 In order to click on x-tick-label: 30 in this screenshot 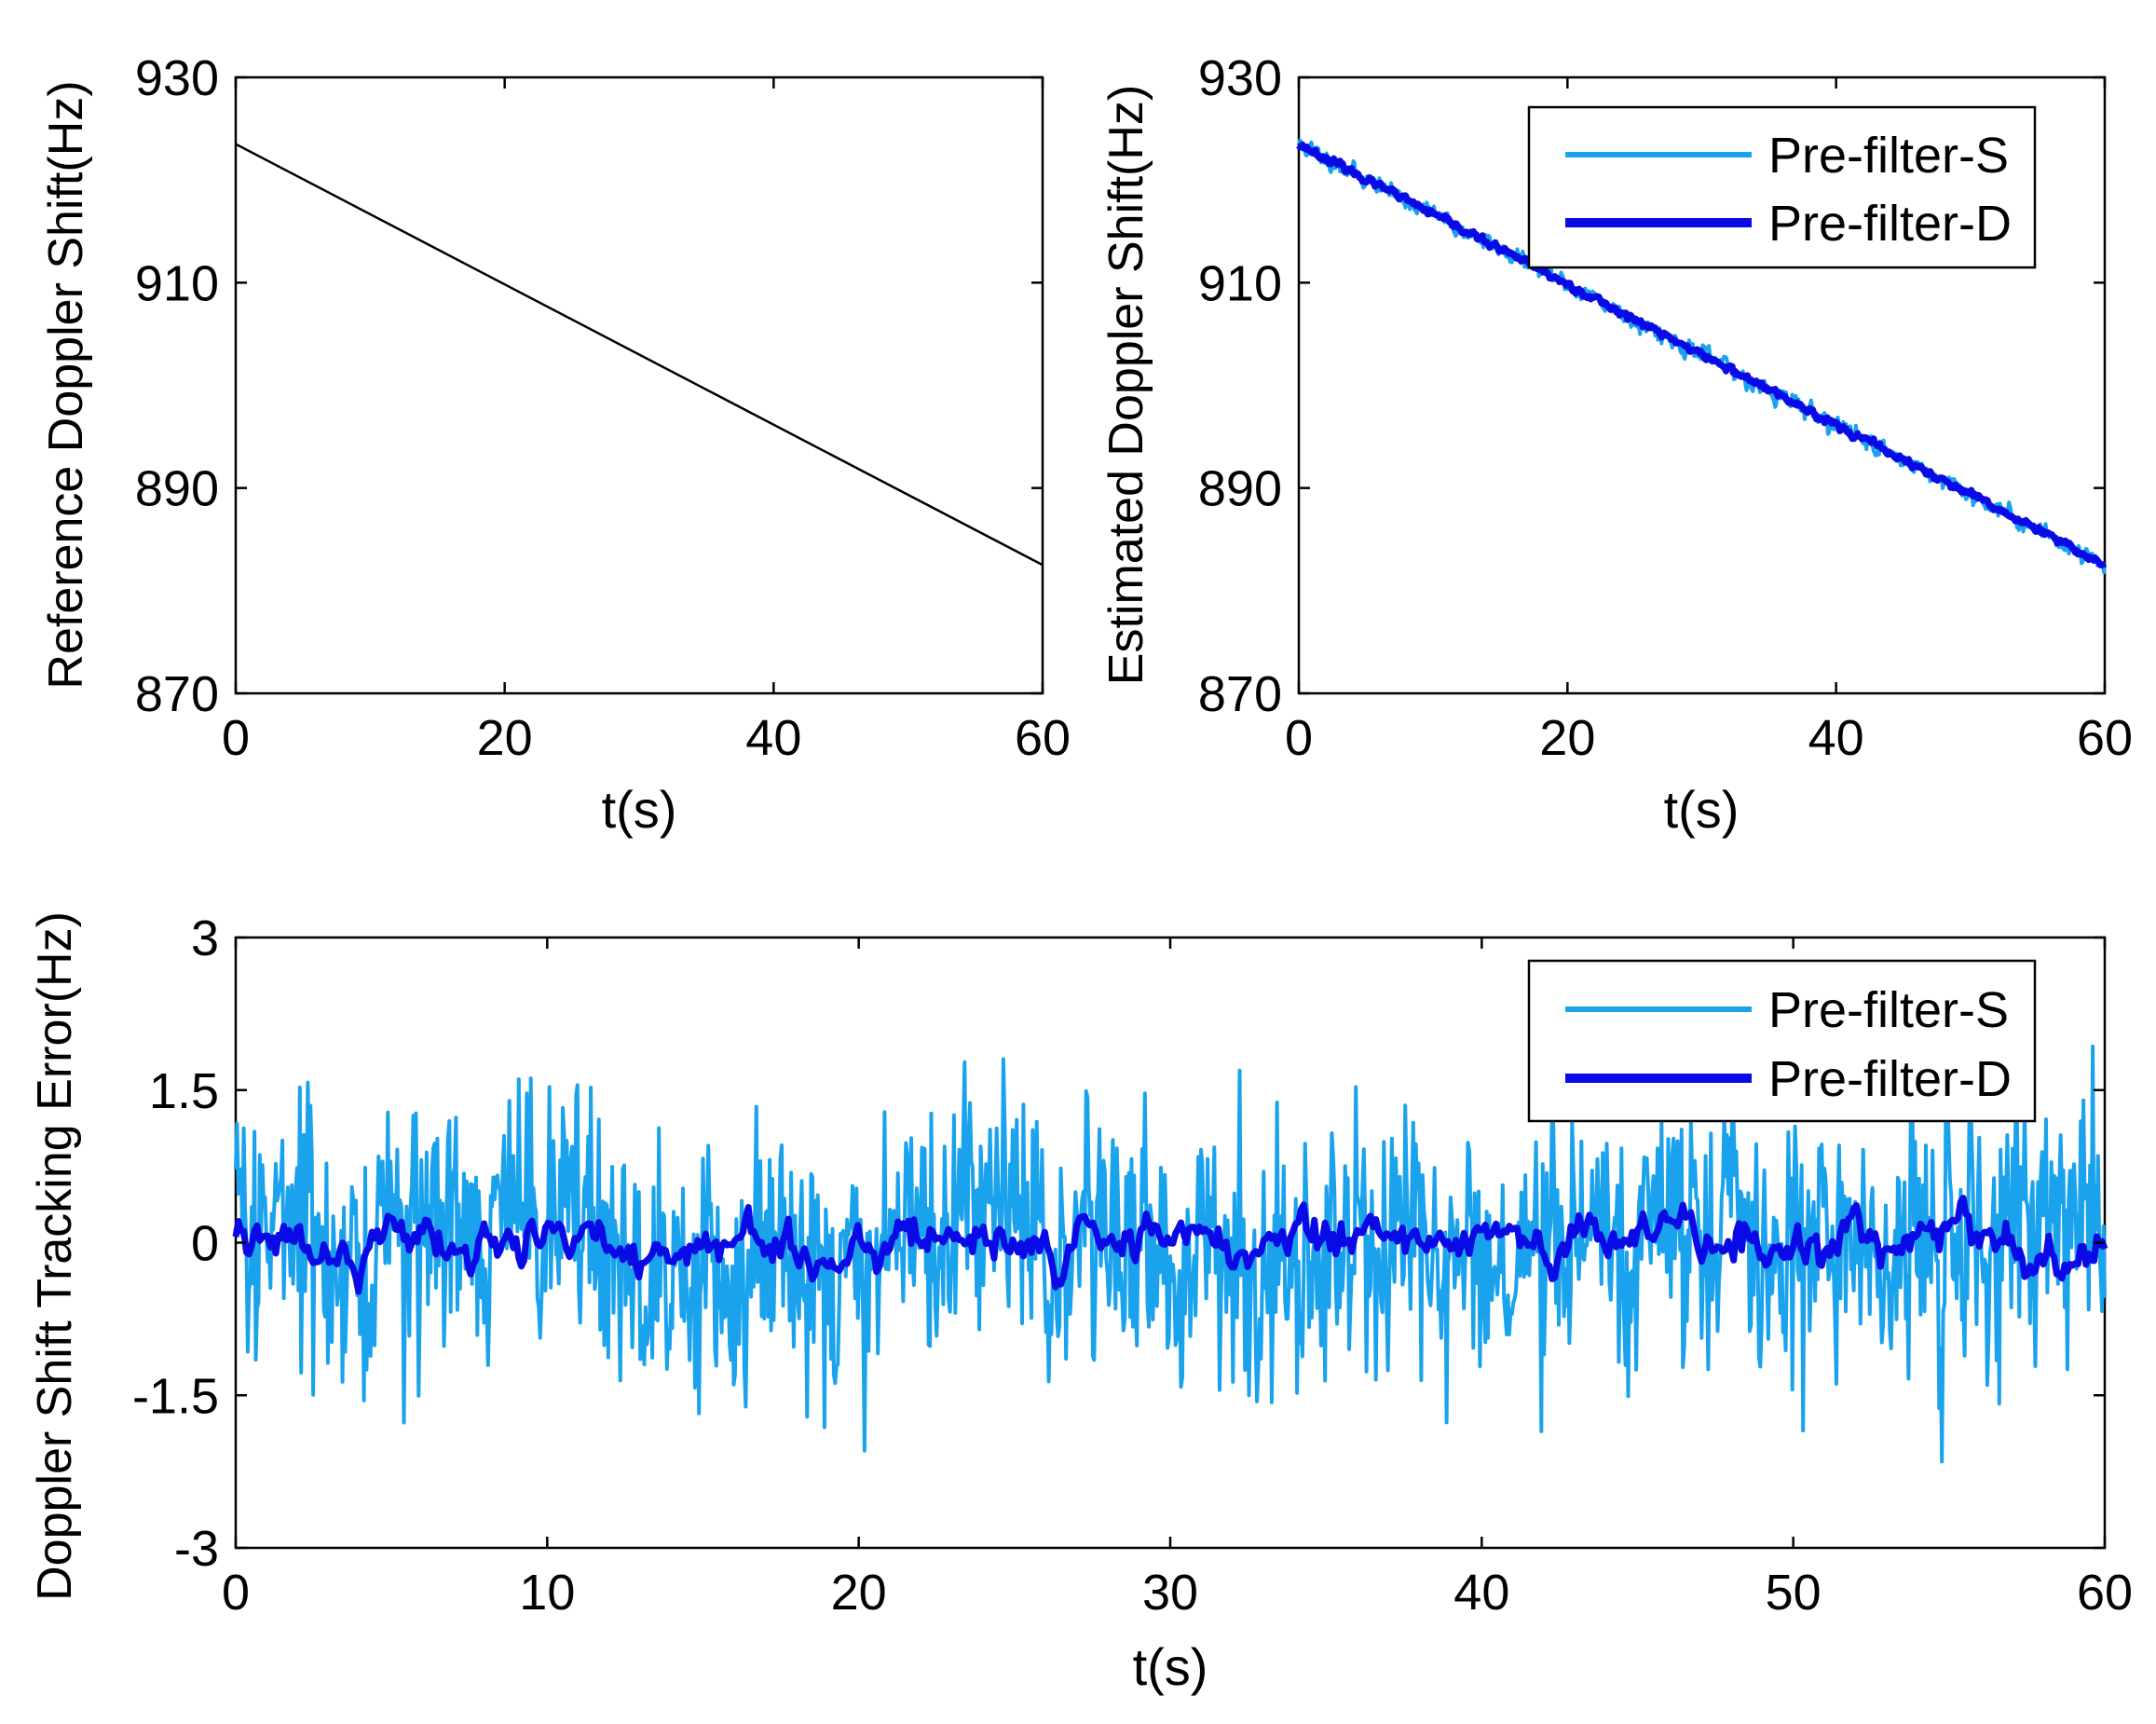, I will do `click(1170, 1593)`.